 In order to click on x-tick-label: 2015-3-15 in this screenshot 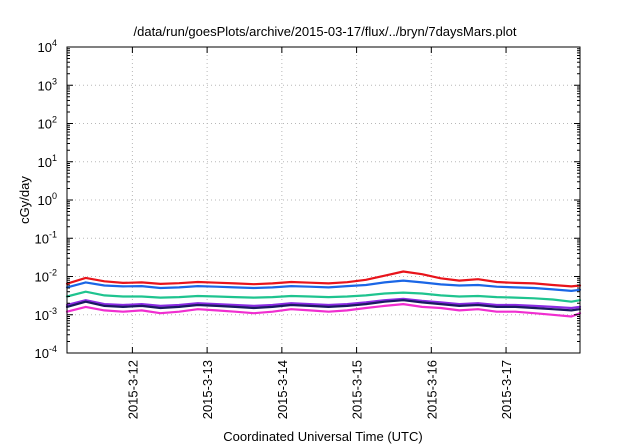, I will do `click(357, 389)`.